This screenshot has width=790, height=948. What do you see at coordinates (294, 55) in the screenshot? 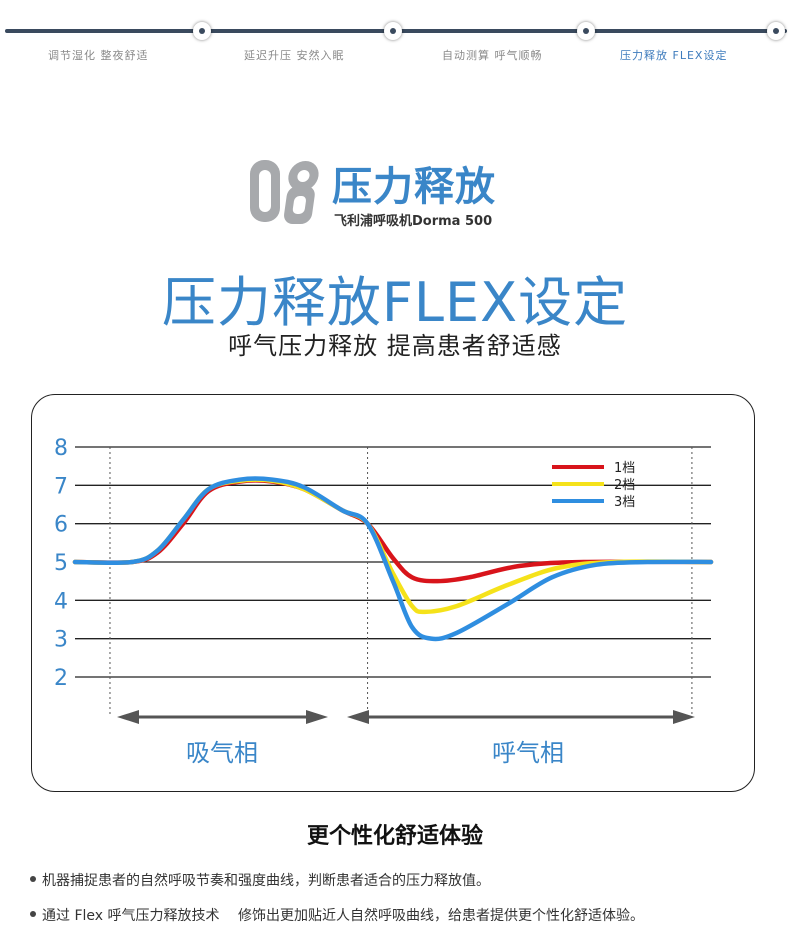
I see `nav-step-2-label: 延迟升压 安然入眠` at bounding box center [294, 55].